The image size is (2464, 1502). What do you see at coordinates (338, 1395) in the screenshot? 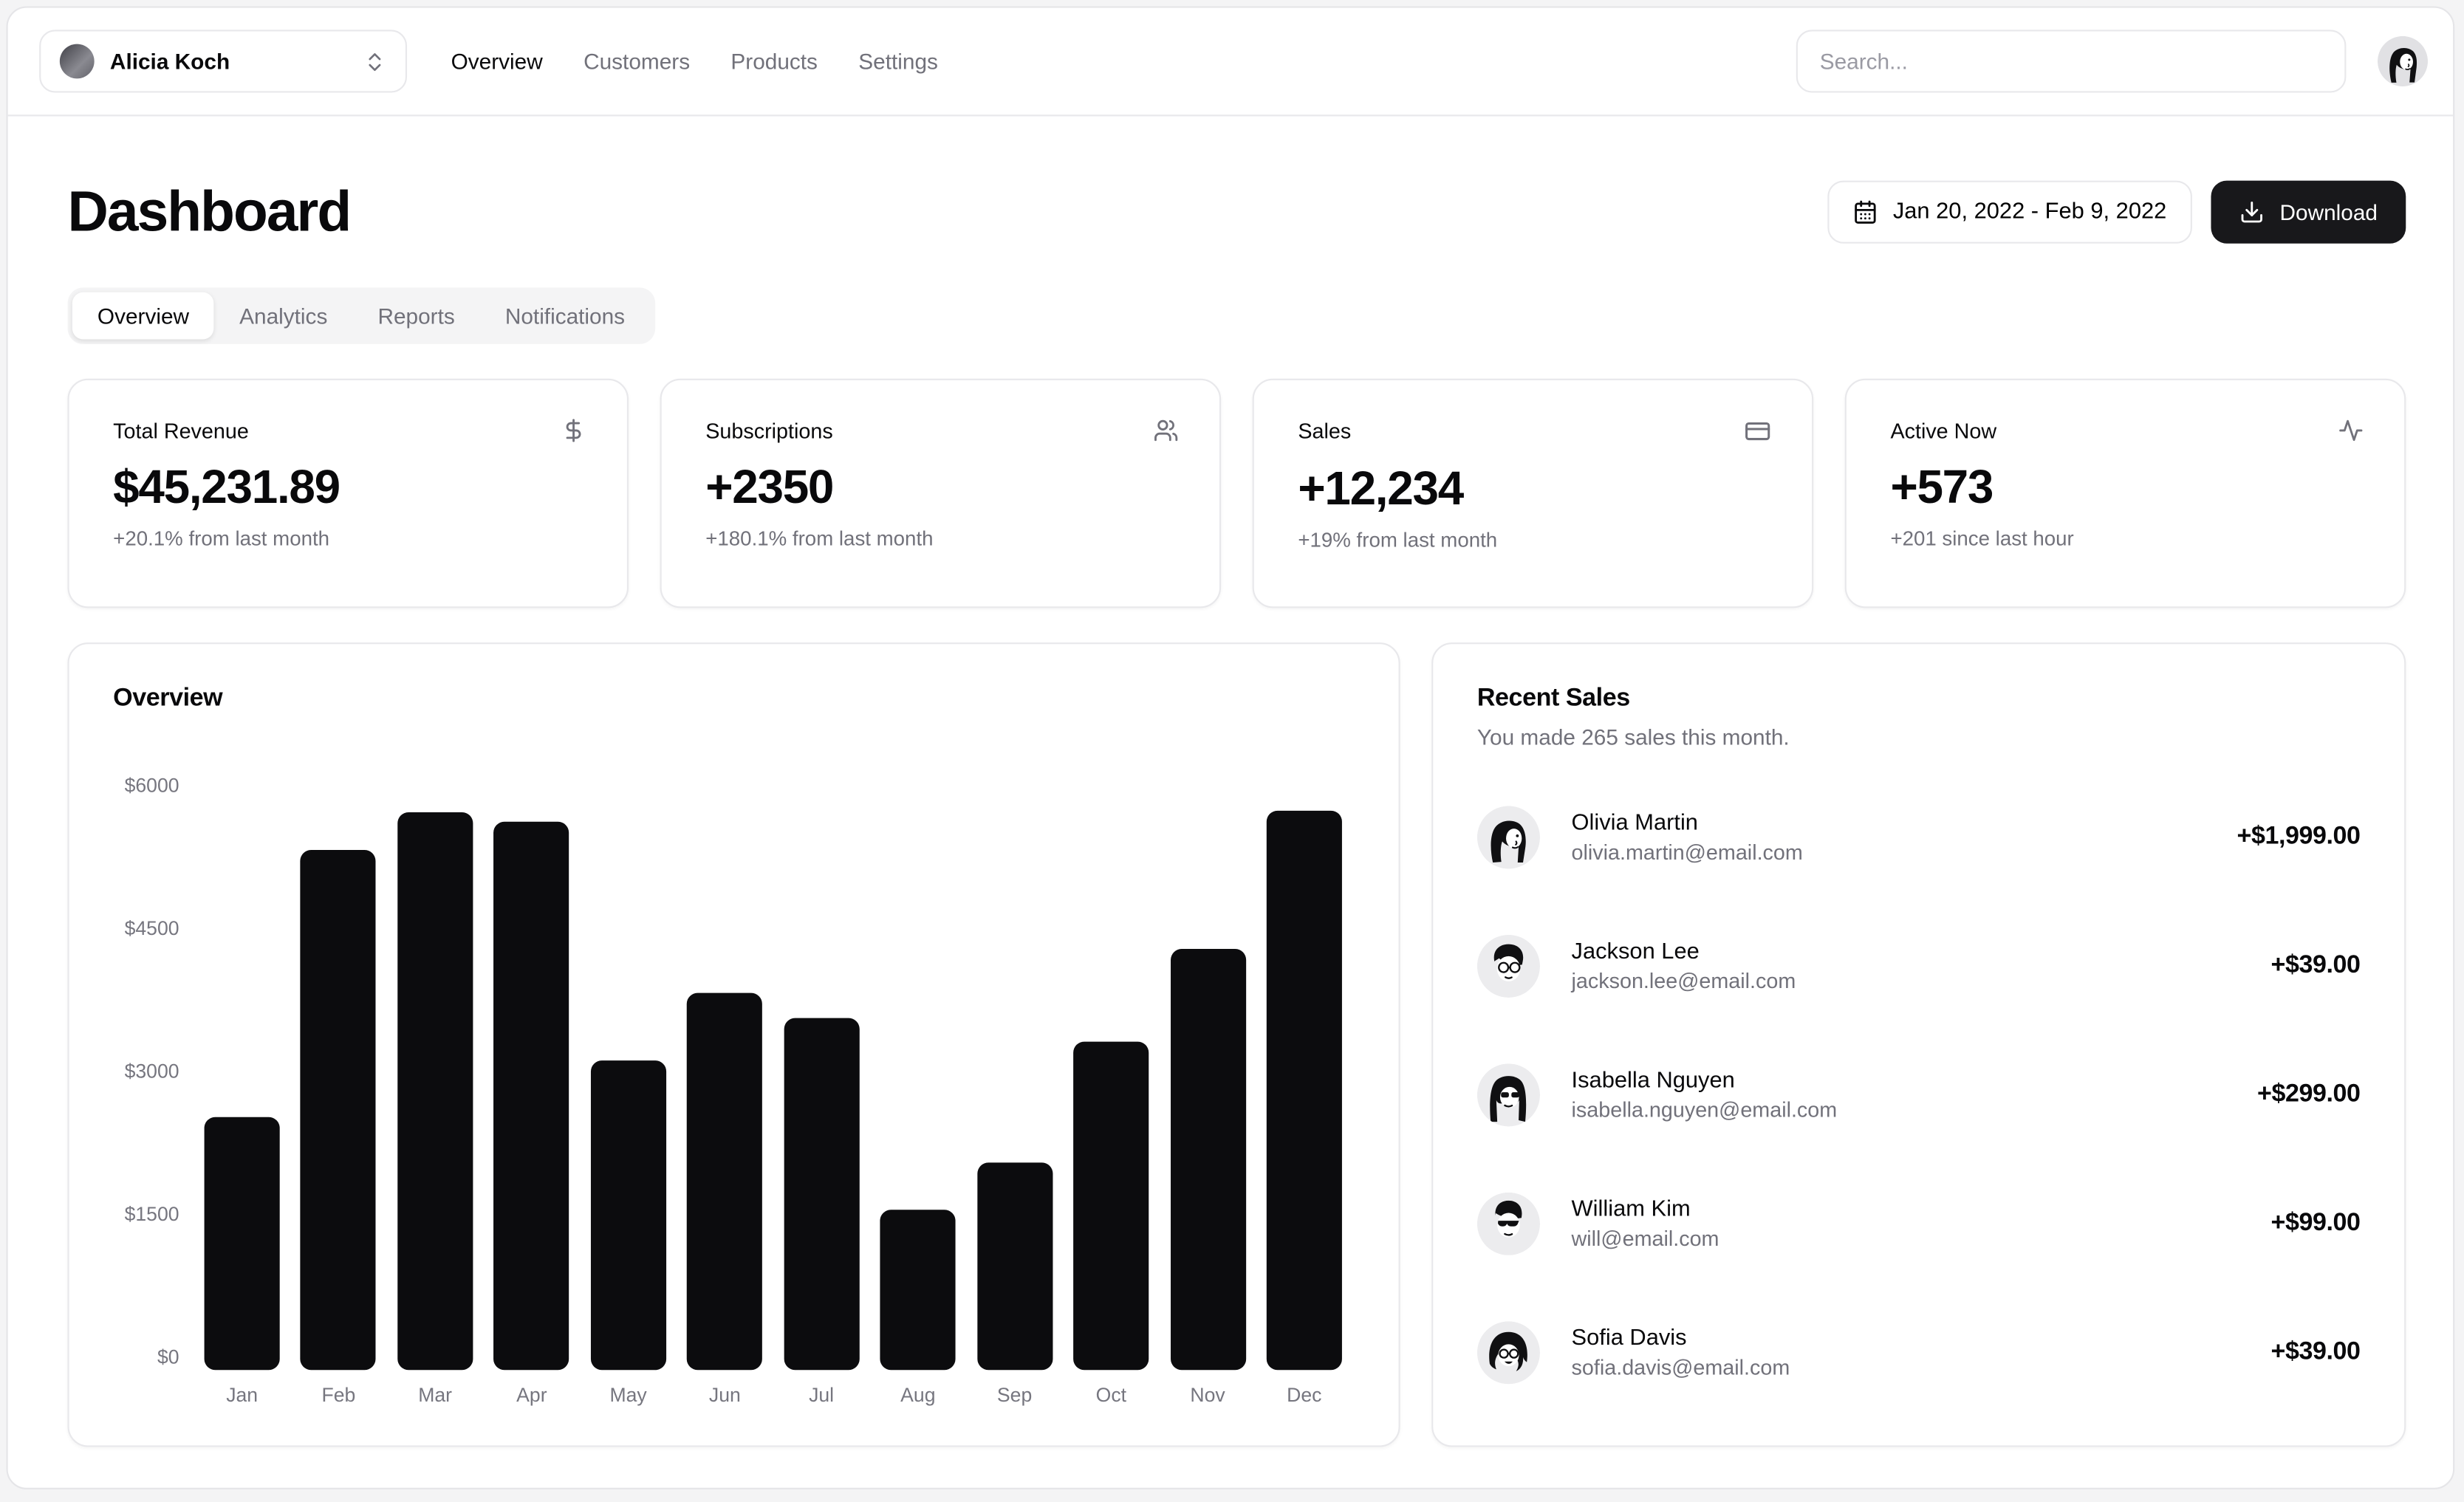
I see `x-axis-tick-label: Feb` at bounding box center [338, 1395].